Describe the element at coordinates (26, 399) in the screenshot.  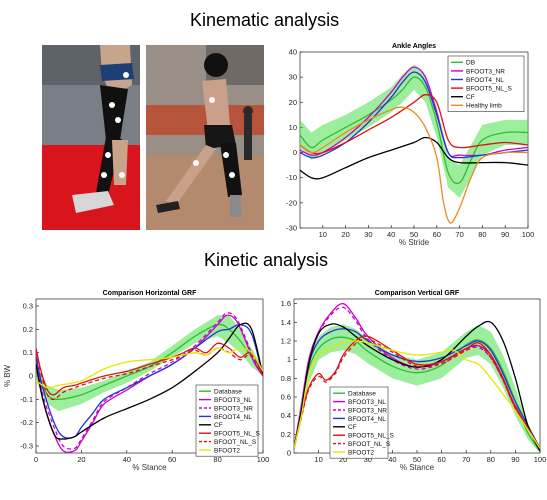
I see `y-tick-label: -0.1` at that location.